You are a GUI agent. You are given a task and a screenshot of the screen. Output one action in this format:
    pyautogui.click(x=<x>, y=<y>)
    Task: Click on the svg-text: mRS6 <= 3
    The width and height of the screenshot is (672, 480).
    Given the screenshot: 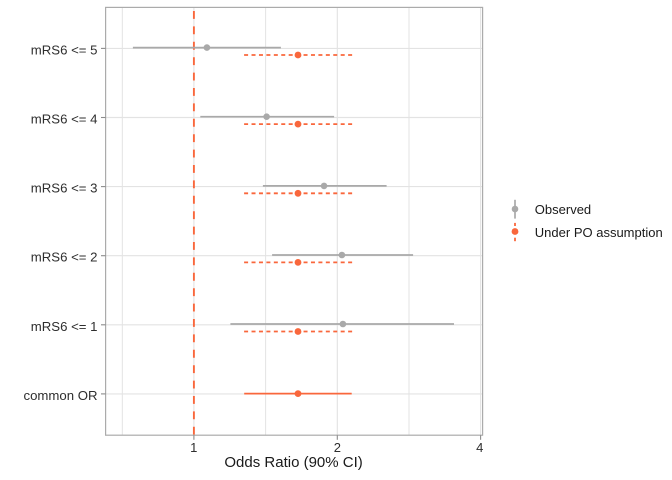 What is the action you would take?
    pyautogui.click(x=64, y=188)
    